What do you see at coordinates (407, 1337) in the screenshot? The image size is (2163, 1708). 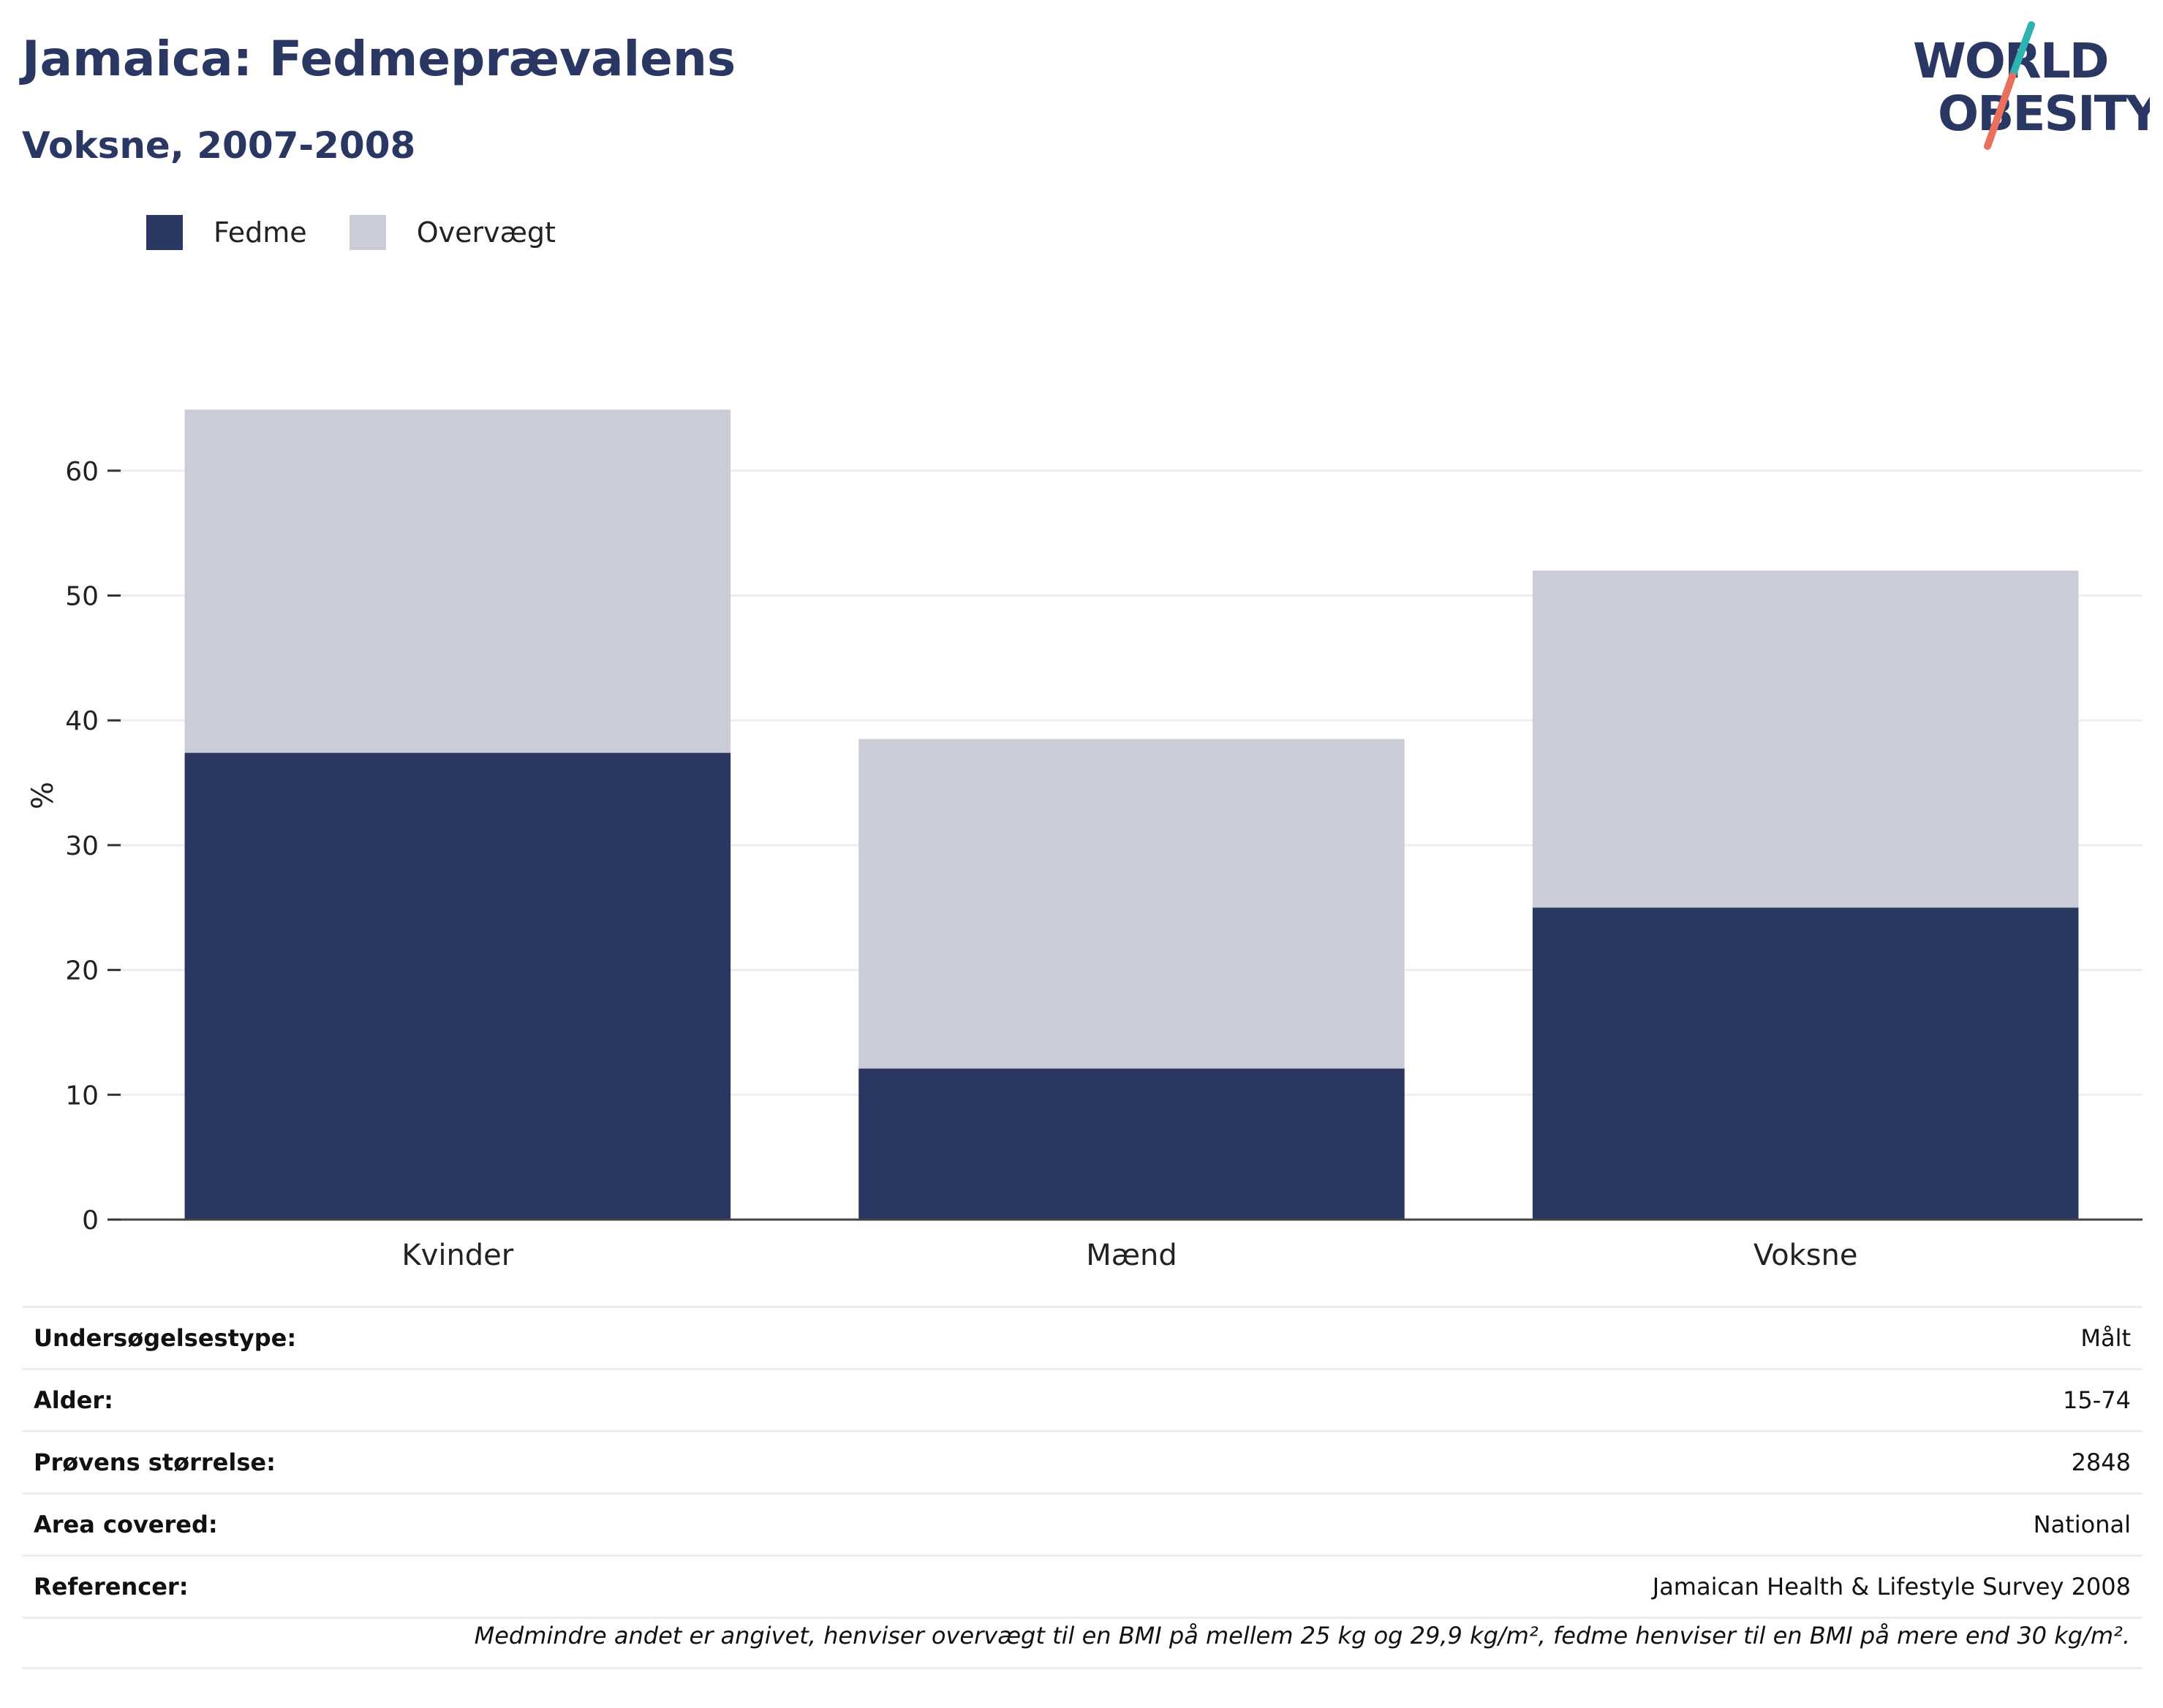 I see `info-key: Undersøgelsestype:` at bounding box center [407, 1337].